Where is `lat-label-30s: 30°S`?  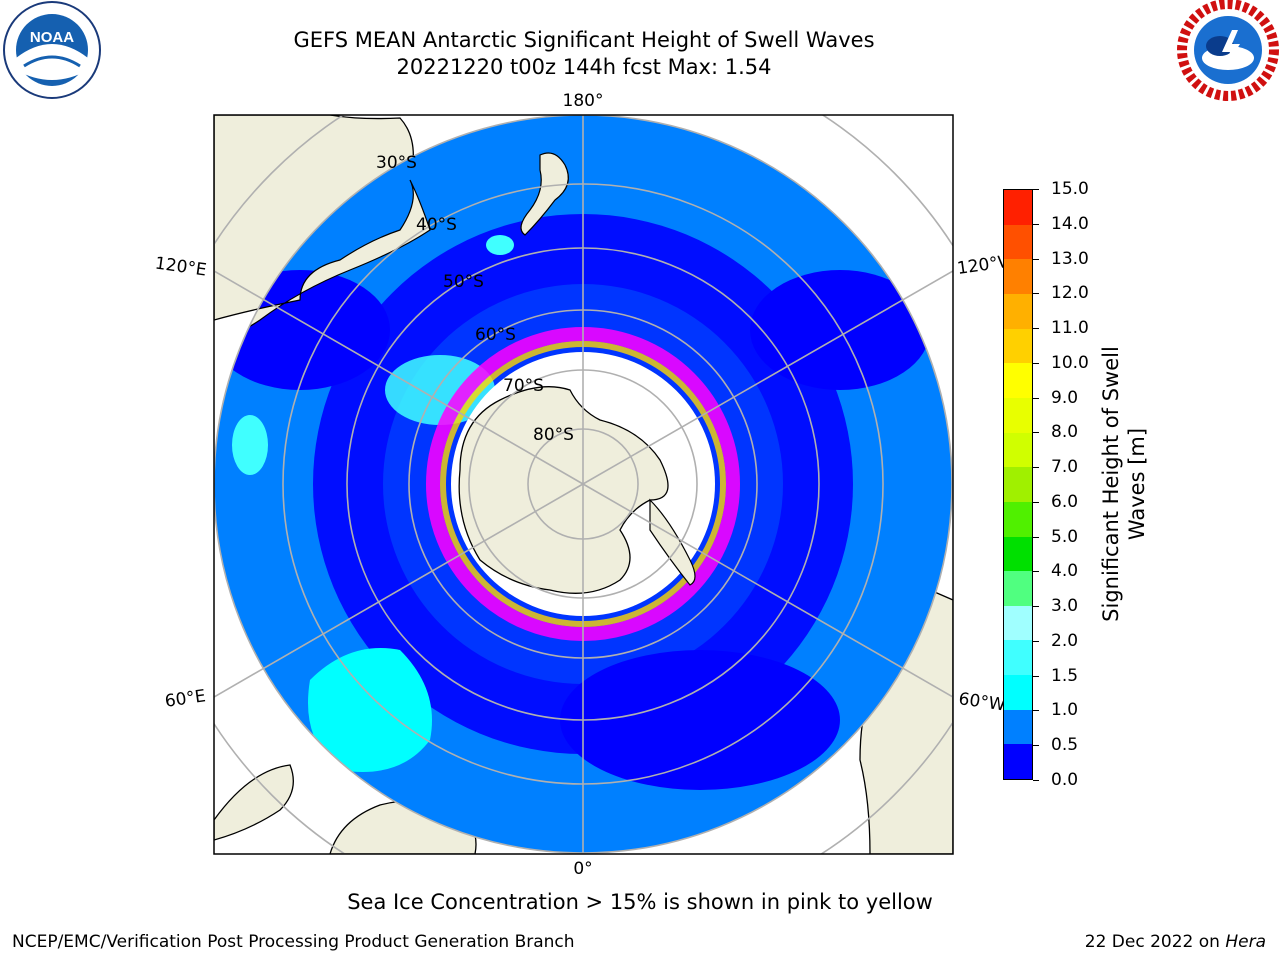
lat-label-30s: 30°S is located at coordinates (396, 163).